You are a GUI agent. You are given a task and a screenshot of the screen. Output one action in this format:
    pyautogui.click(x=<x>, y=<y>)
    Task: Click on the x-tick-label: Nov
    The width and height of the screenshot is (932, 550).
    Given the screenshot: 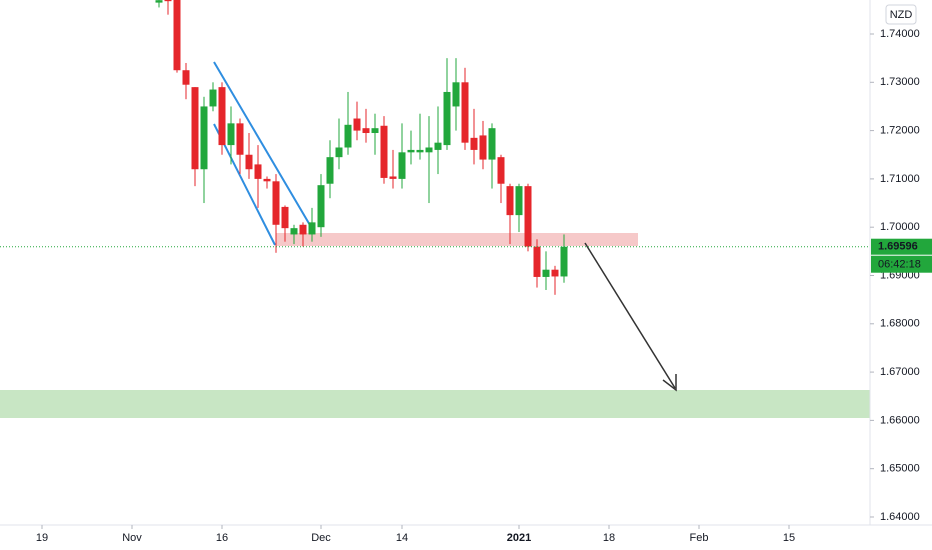 What is the action you would take?
    pyautogui.click(x=132, y=538)
    